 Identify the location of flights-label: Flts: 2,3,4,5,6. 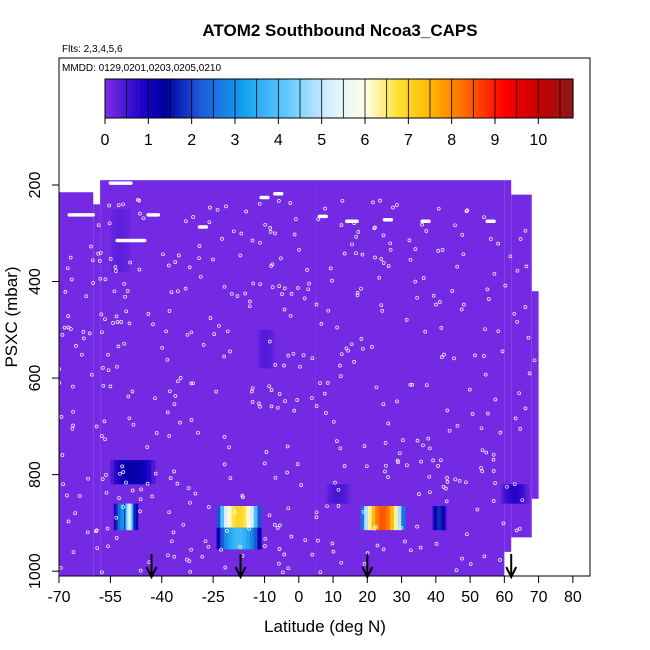
(92, 49).